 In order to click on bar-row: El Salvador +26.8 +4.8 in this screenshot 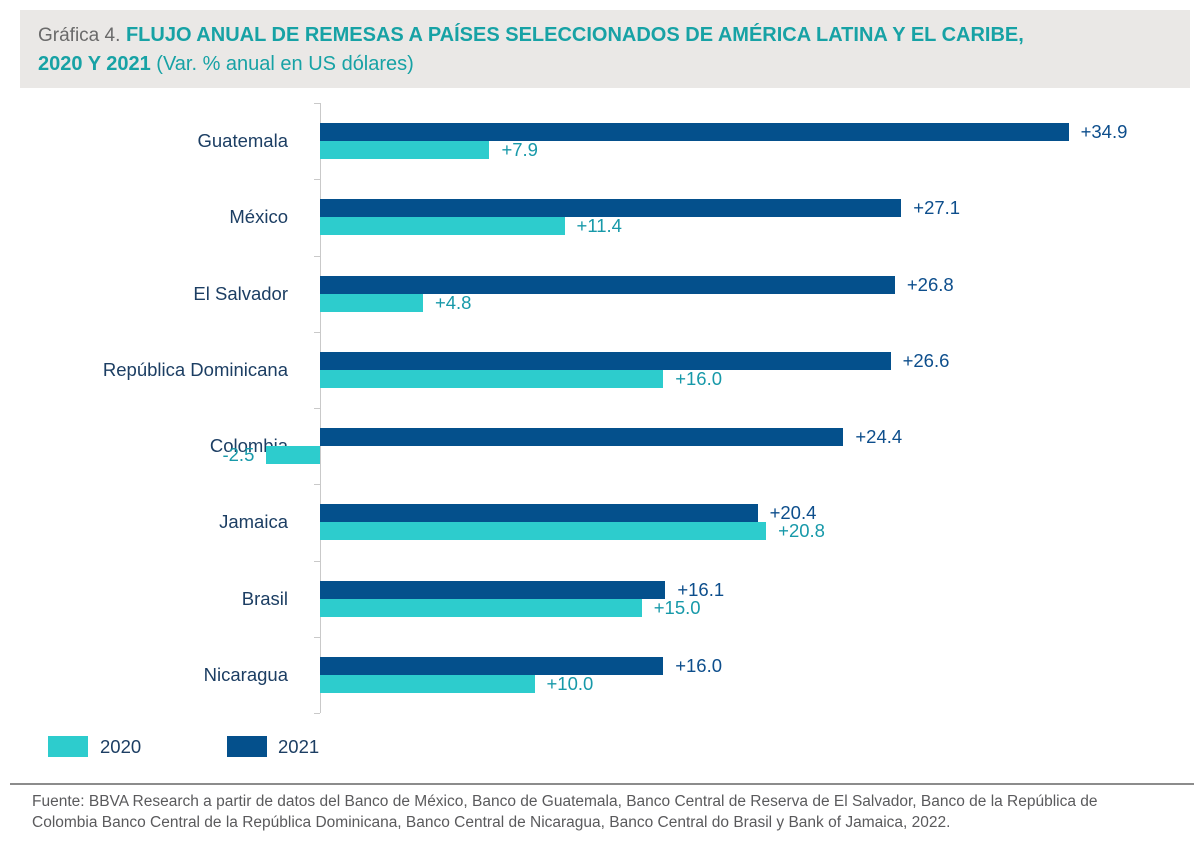, I will do `click(602, 294)`.